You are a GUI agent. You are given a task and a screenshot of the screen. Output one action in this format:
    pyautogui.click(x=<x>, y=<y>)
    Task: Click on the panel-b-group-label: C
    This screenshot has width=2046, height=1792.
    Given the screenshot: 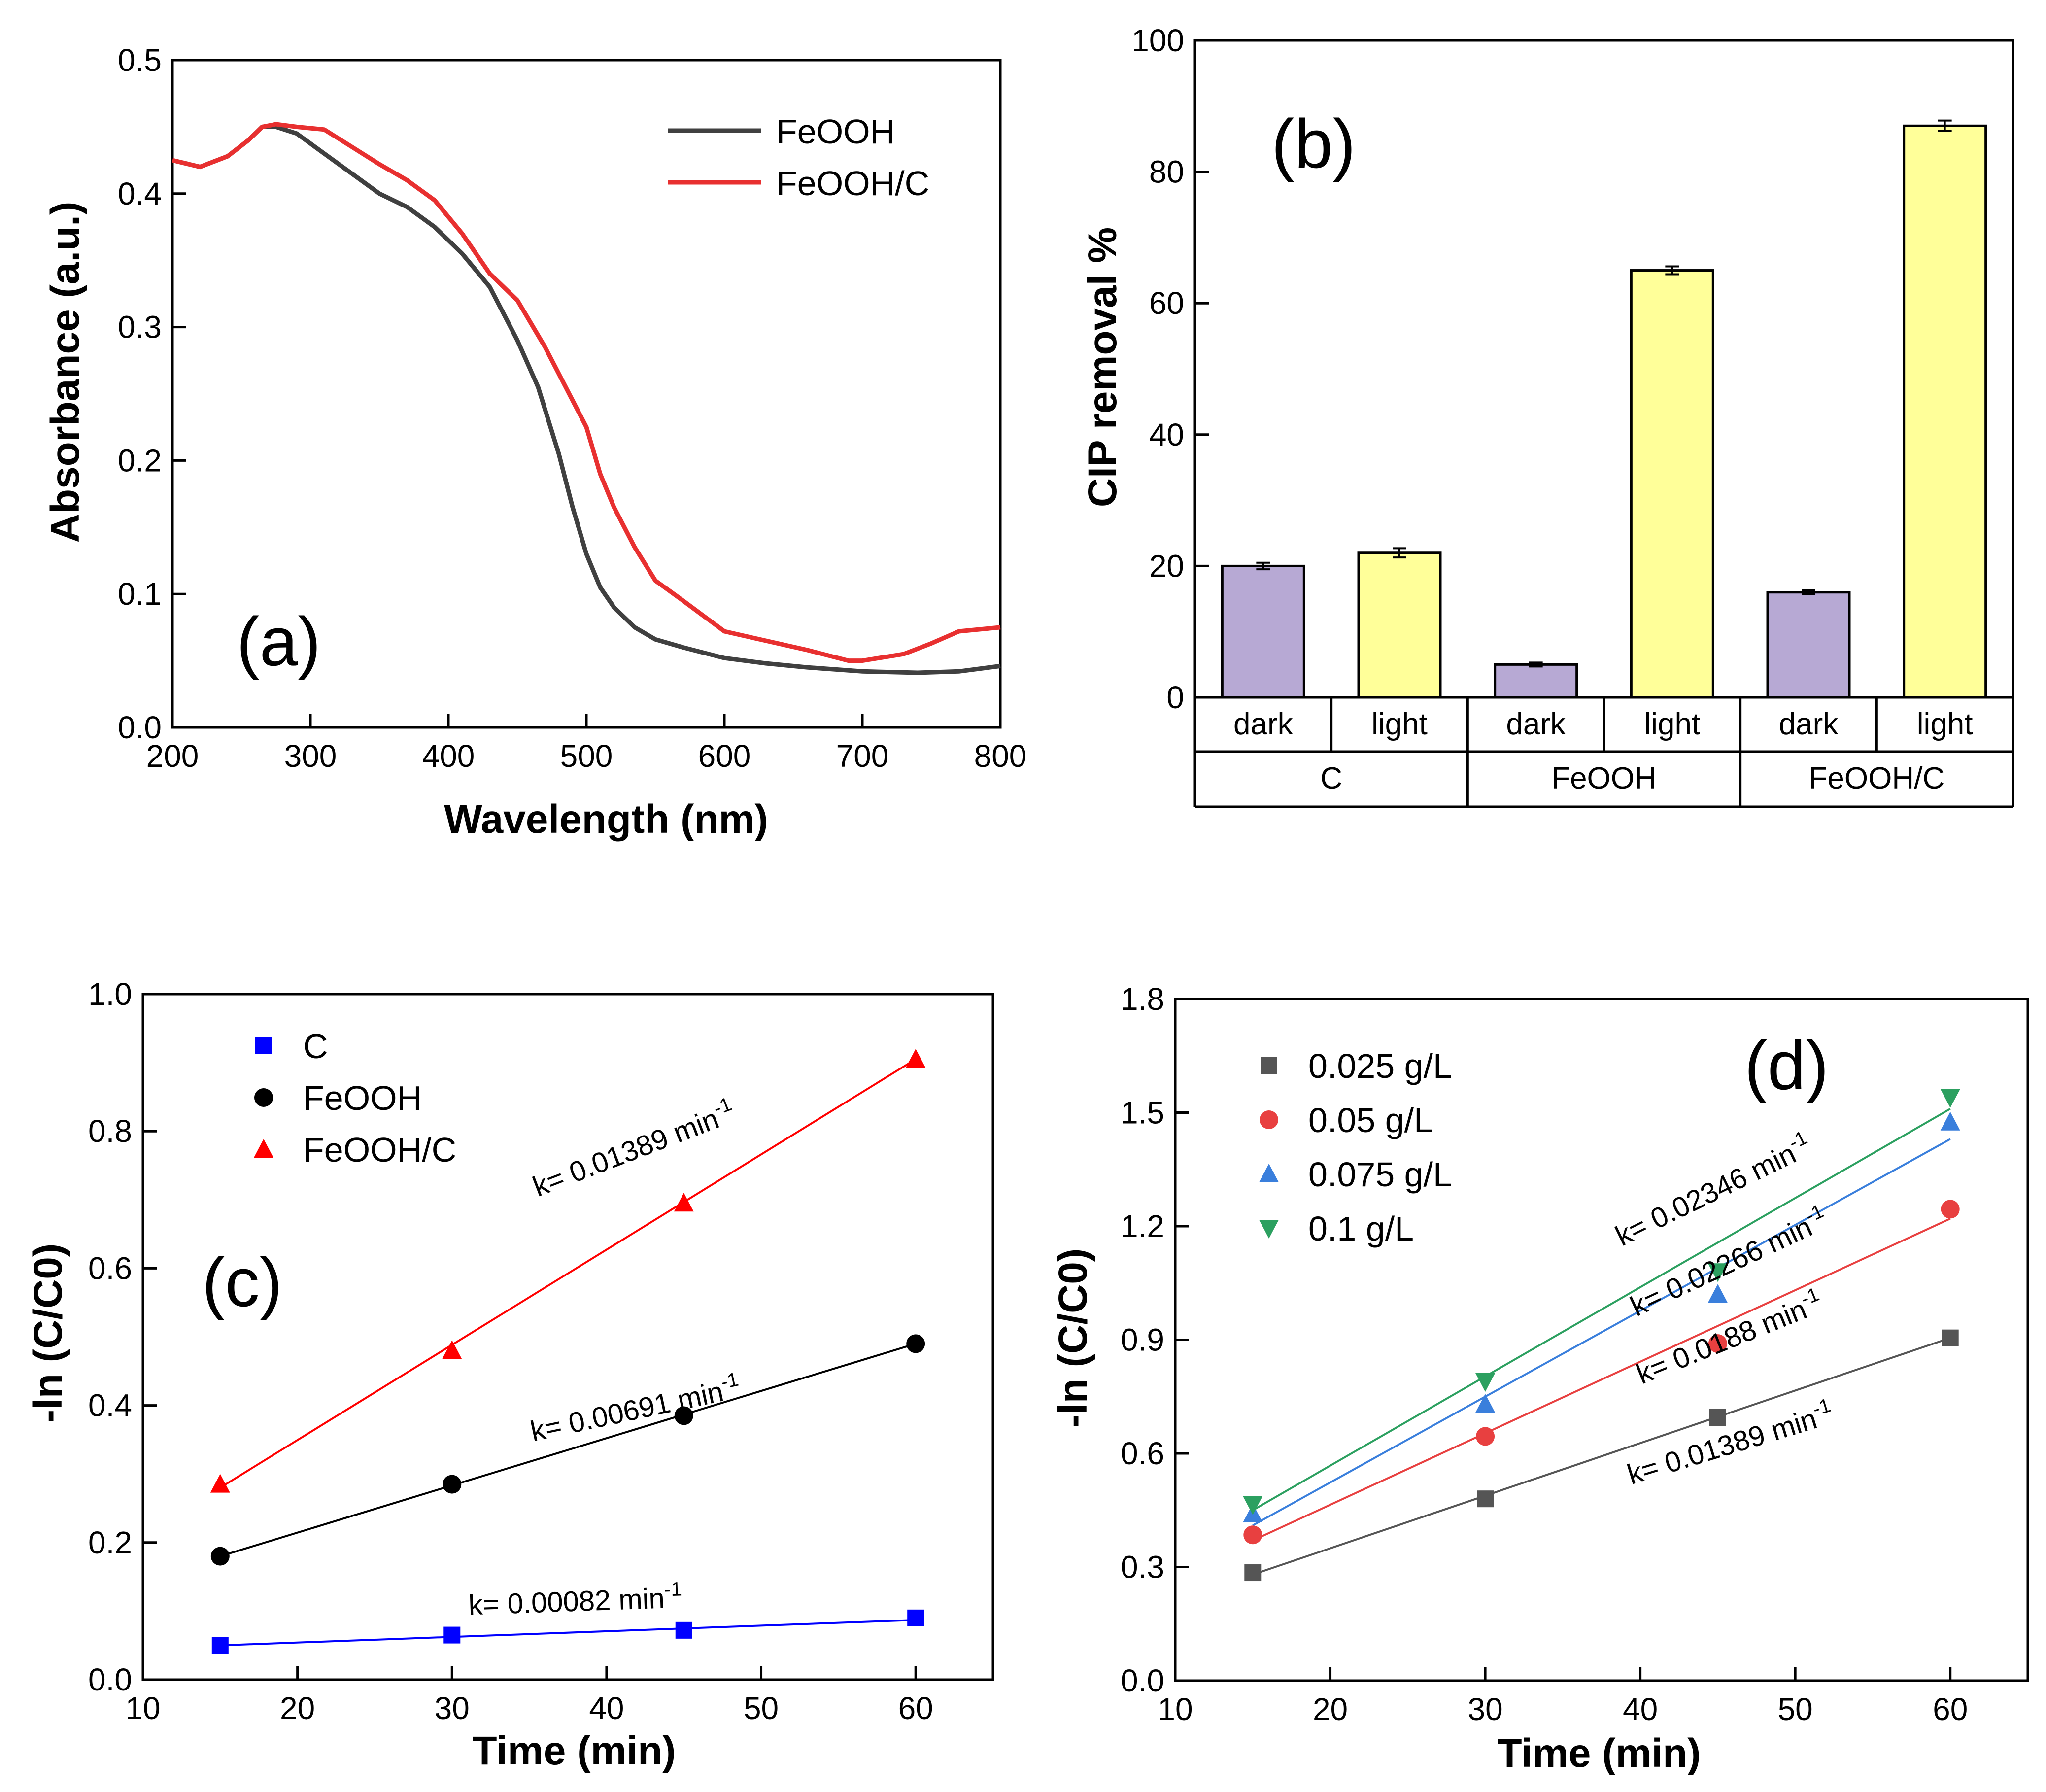 What is the action you would take?
    pyautogui.click(x=1331, y=778)
    